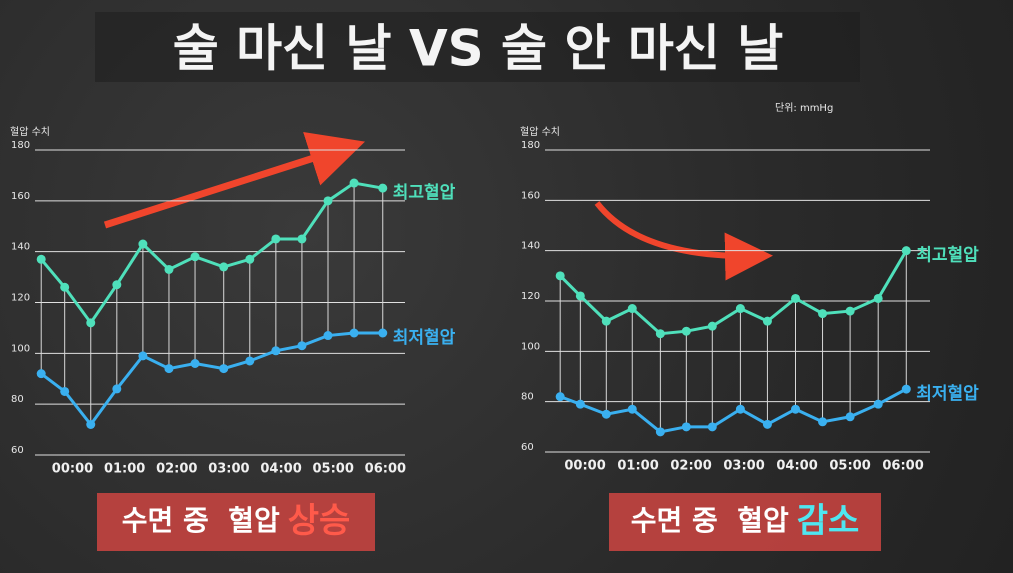 This screenshot has height=573, width=1013. I want to click on title: 술 마신 날 VS 술 안 마신 날, so click(478, 49).